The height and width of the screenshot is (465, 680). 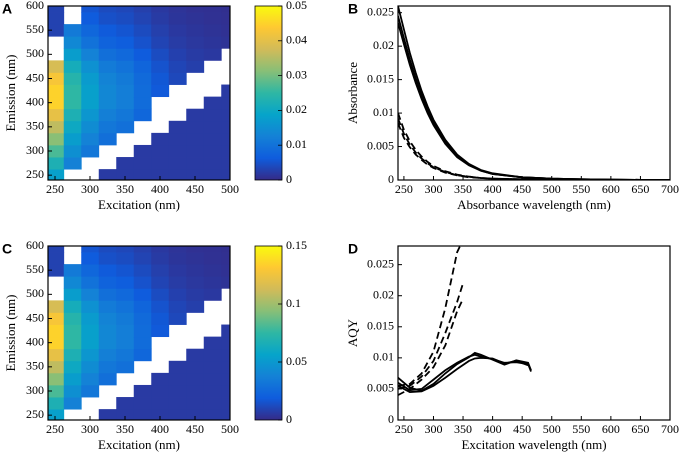 What do you see at coordinates (522, 429) in the screenshot?
I see `x-tick-label: 450` at bounding box center [522, 429].